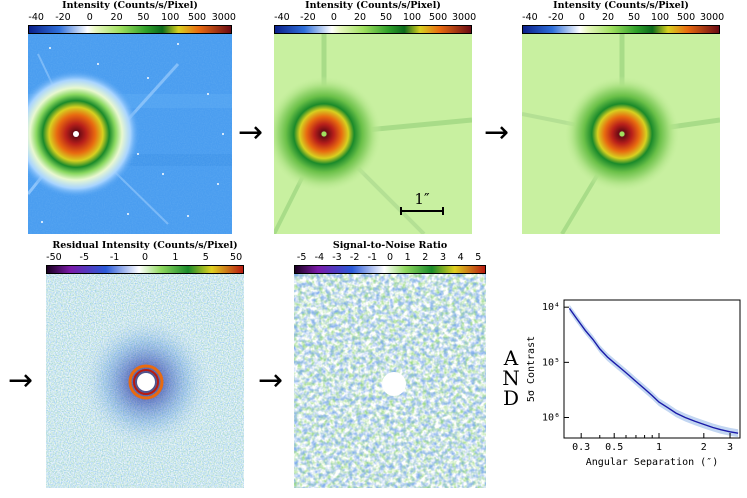 The image size is (747, 498). I want to click on plot-frame, so click(652, 369).